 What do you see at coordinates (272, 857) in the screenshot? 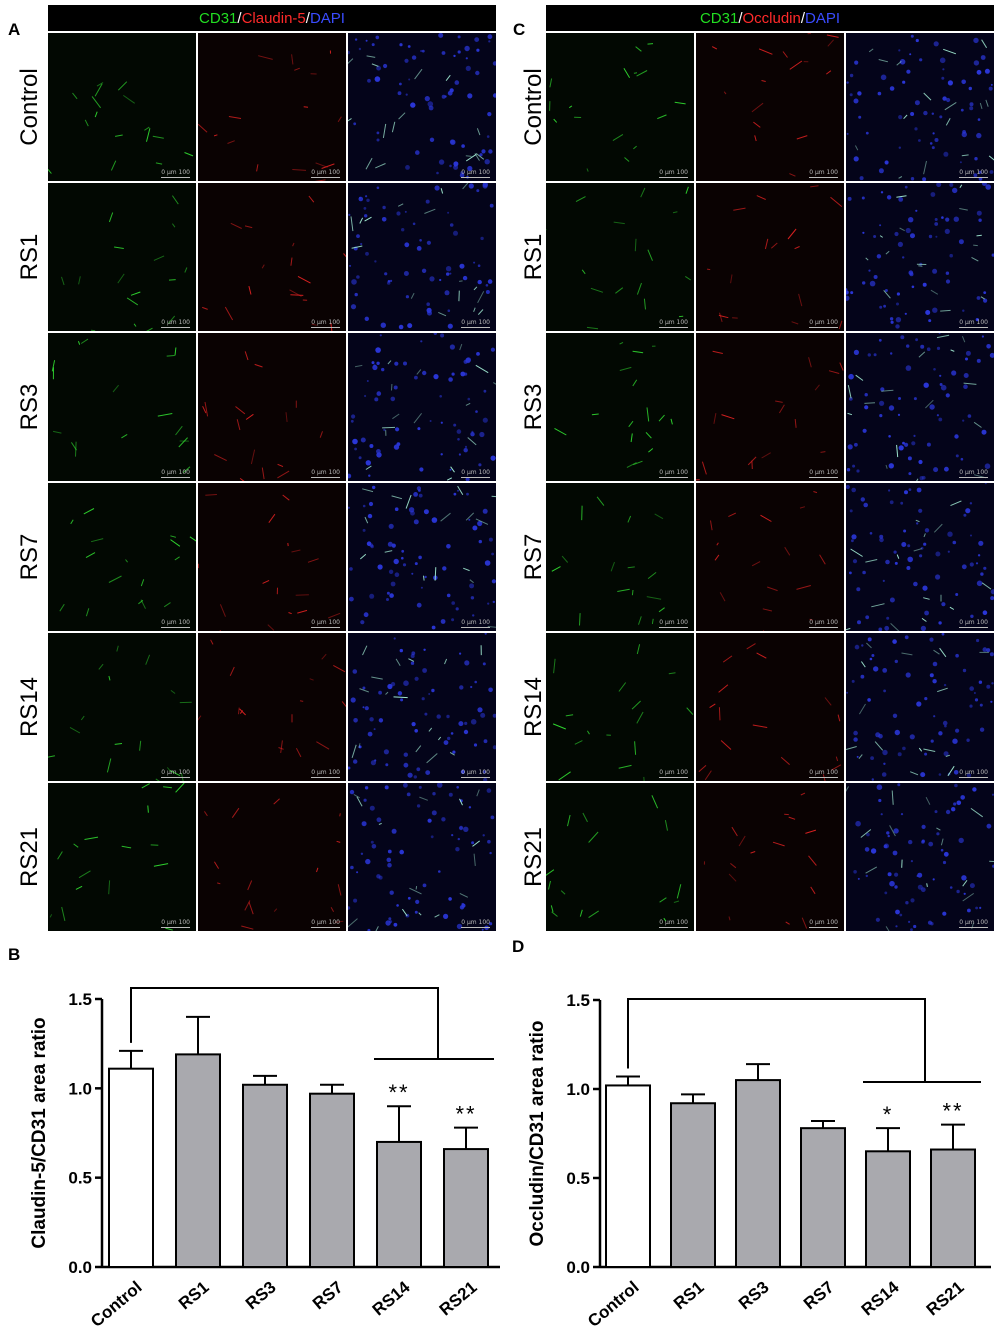
I see `micrograph-a-rs21-tight-junction: 0 µm 100` at bounding box center [272, 857].